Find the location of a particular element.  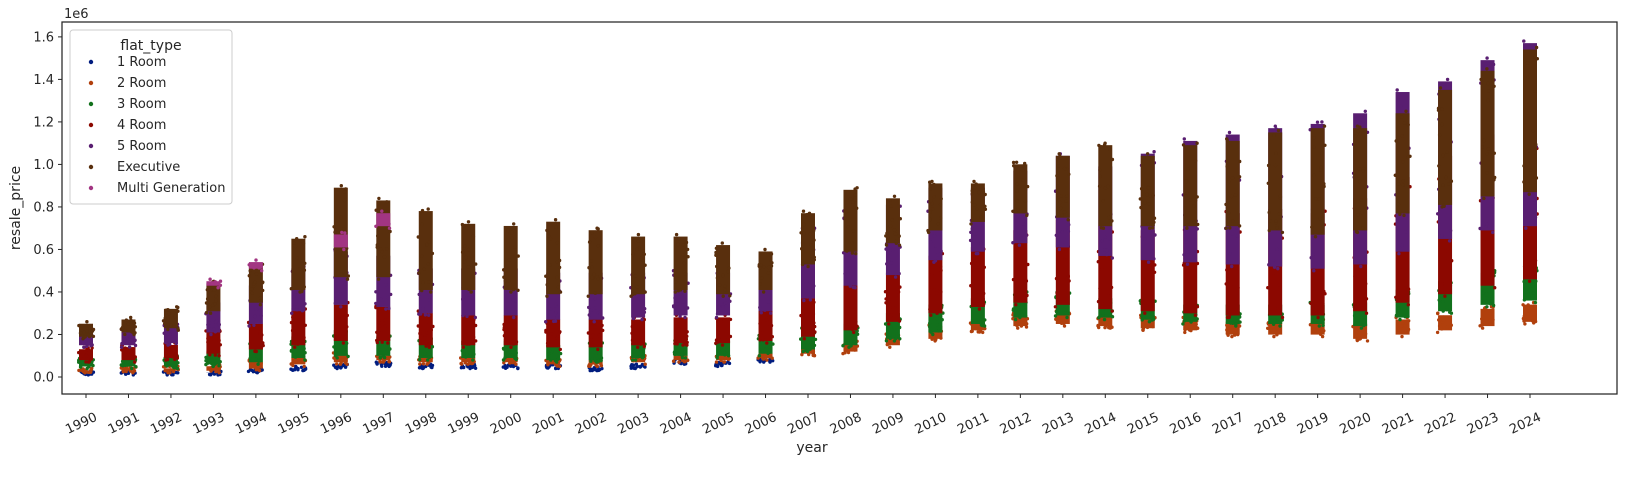

x-tick-label: 2019 is located at coordinates (1313, 424).